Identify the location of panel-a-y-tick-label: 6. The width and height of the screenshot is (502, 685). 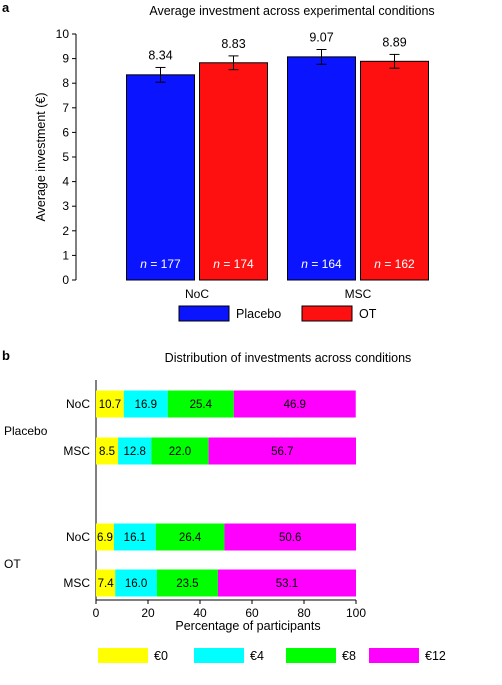
(65, 132).